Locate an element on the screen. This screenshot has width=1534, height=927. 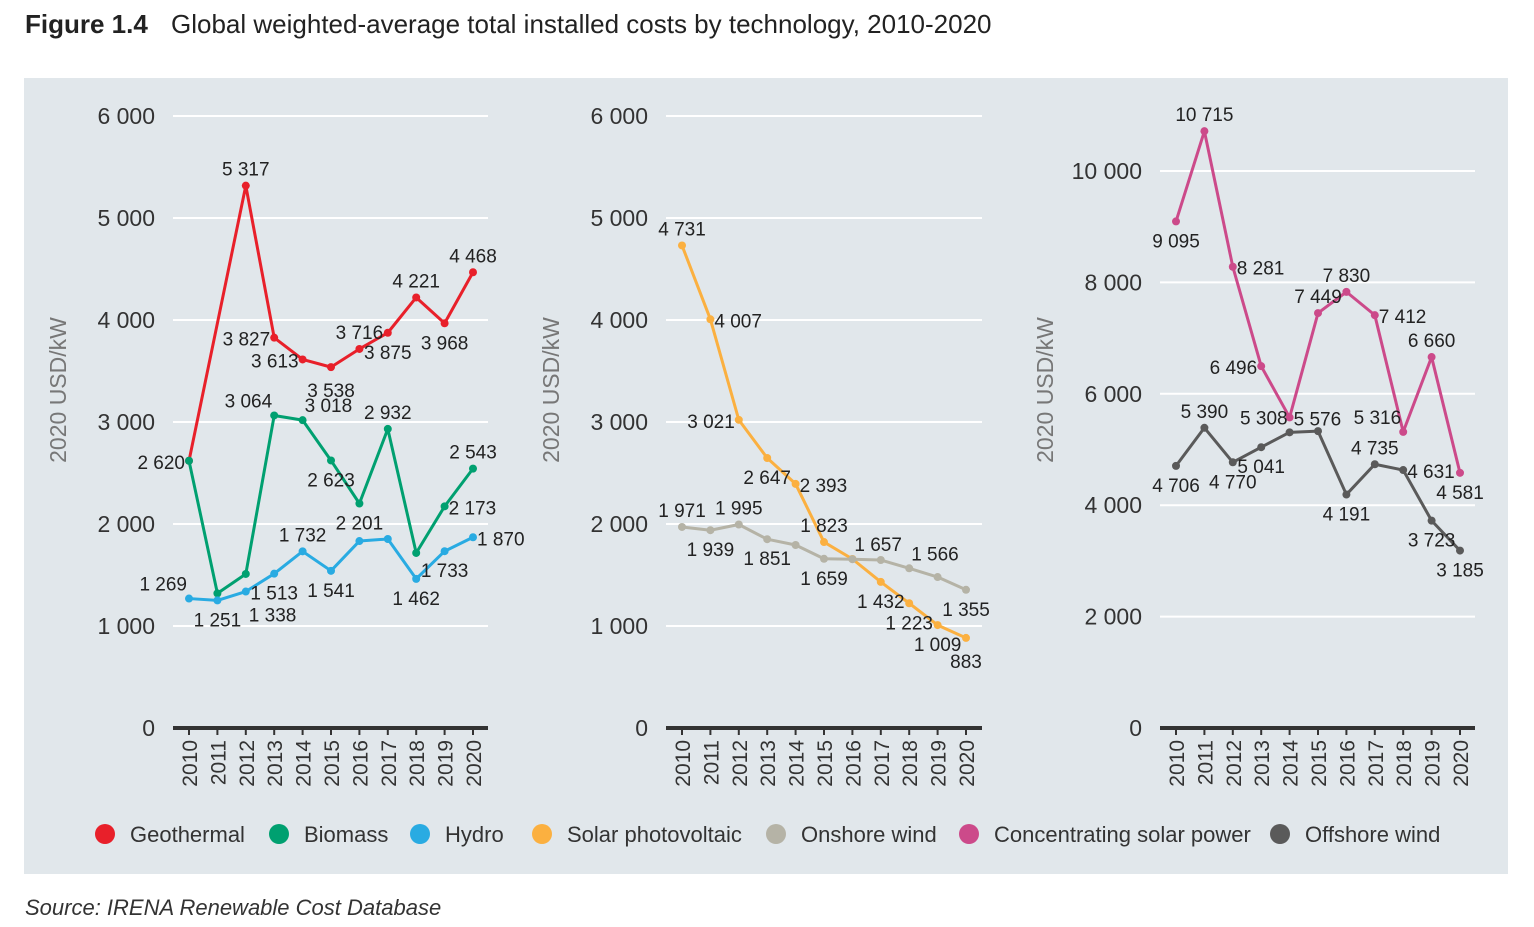
data-label: 3 875 is located at coordinates (388, 353).